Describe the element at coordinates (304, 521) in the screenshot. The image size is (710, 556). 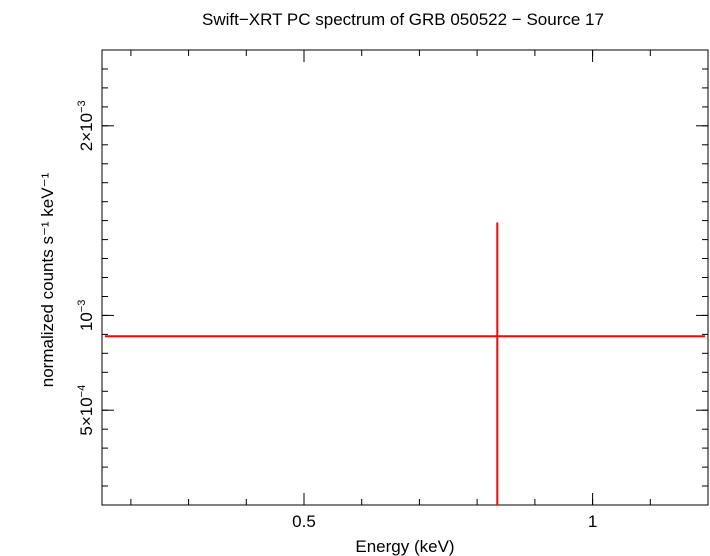
I see `x-tick-label: 0.5` at that location.